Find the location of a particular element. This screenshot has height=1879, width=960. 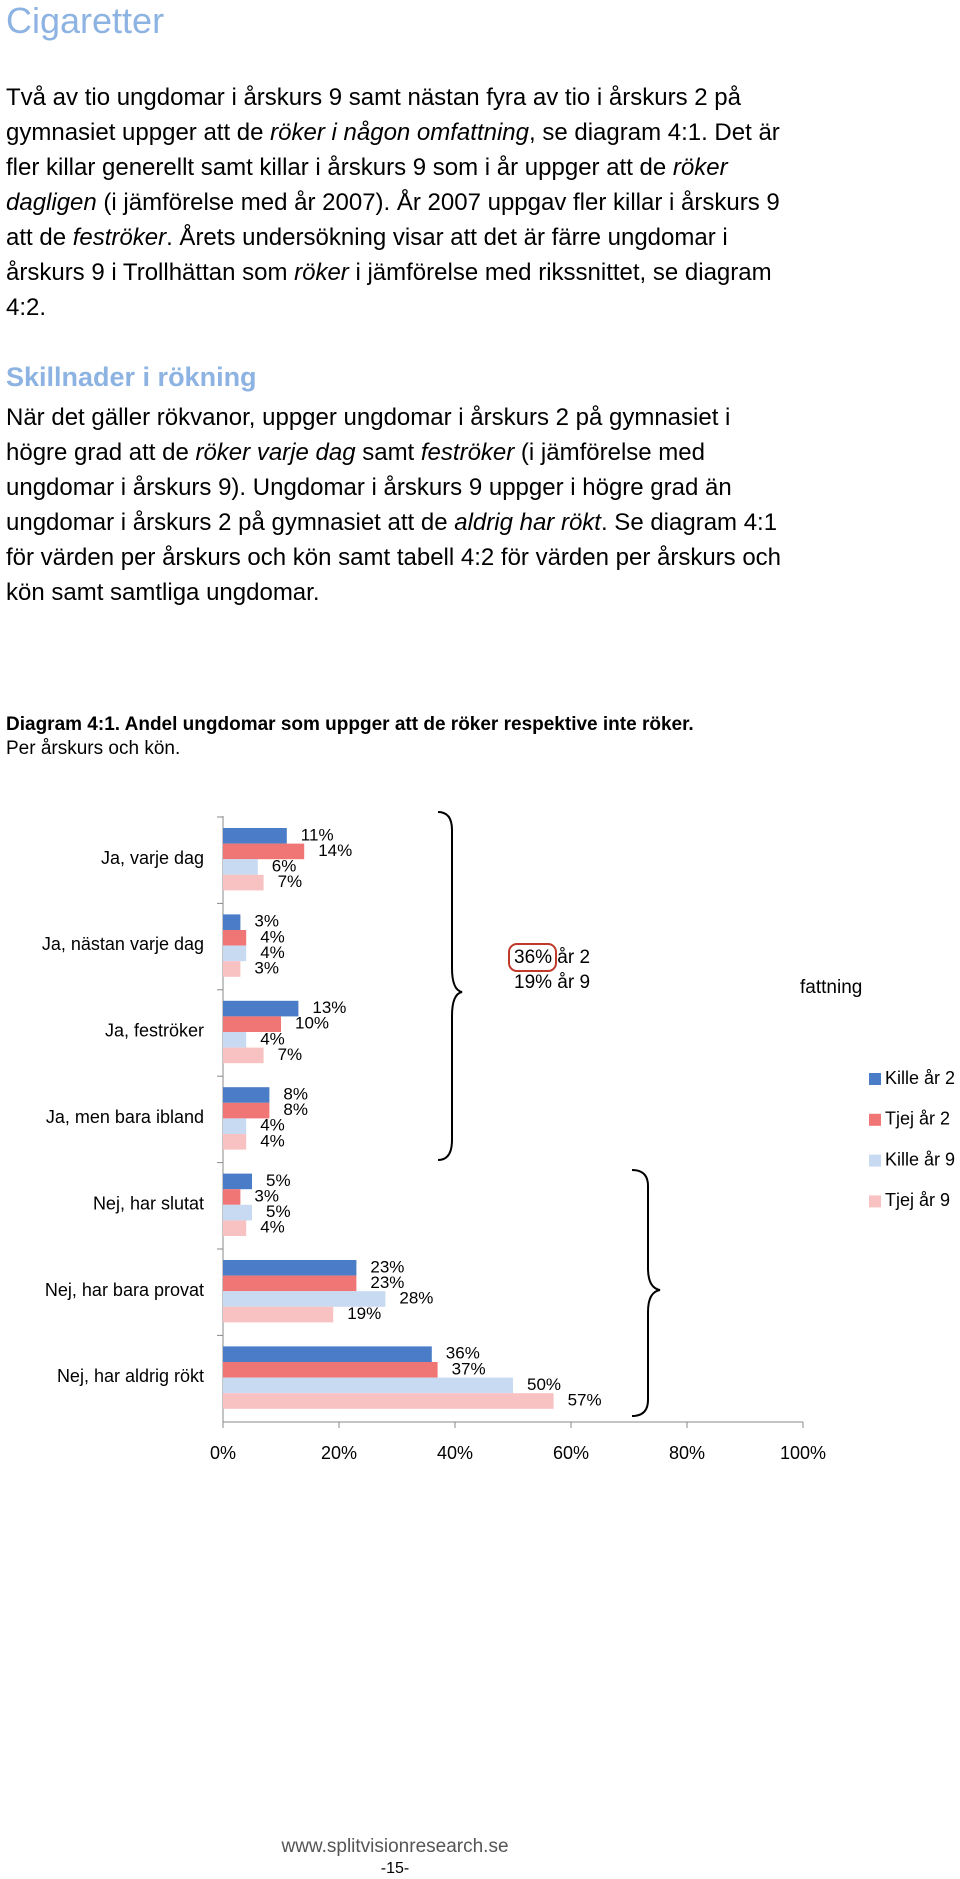

subheading: Skillnader i rökning is located at coordinates (131, 377).